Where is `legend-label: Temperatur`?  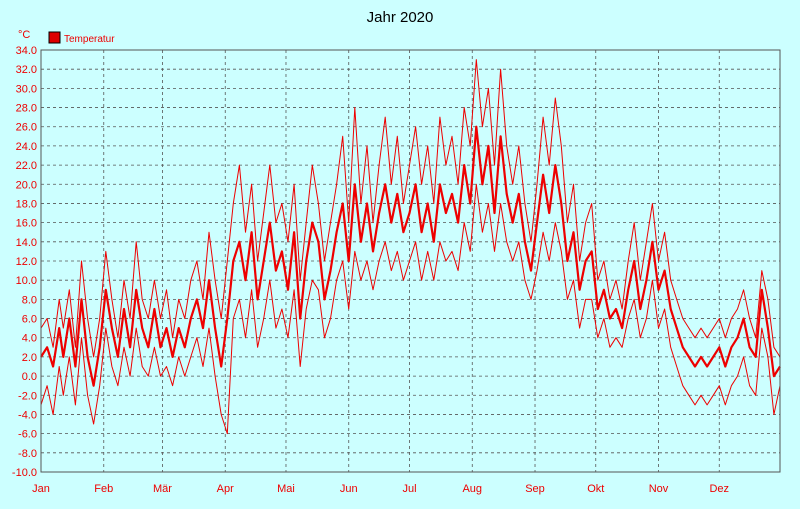
legend-label: Temperatur is located at coordinates (89, 39).